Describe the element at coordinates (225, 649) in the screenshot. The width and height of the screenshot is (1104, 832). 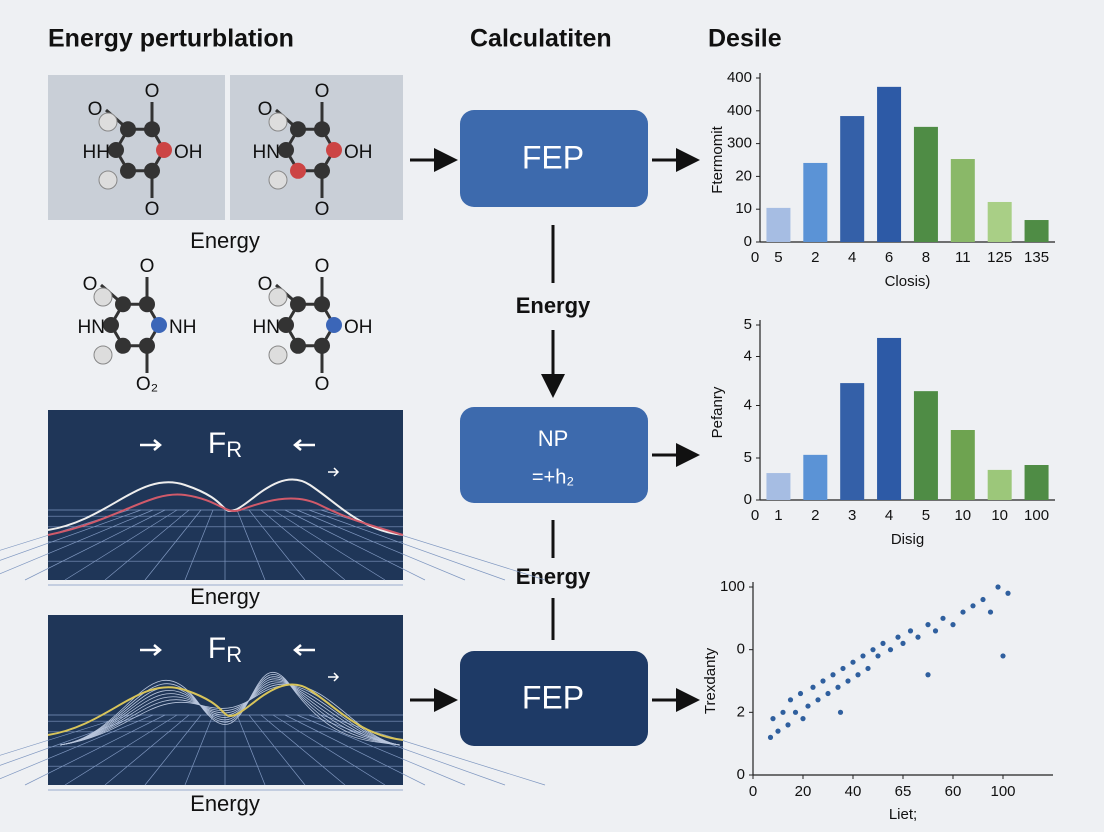
I see `panel-label: FR` at that location.